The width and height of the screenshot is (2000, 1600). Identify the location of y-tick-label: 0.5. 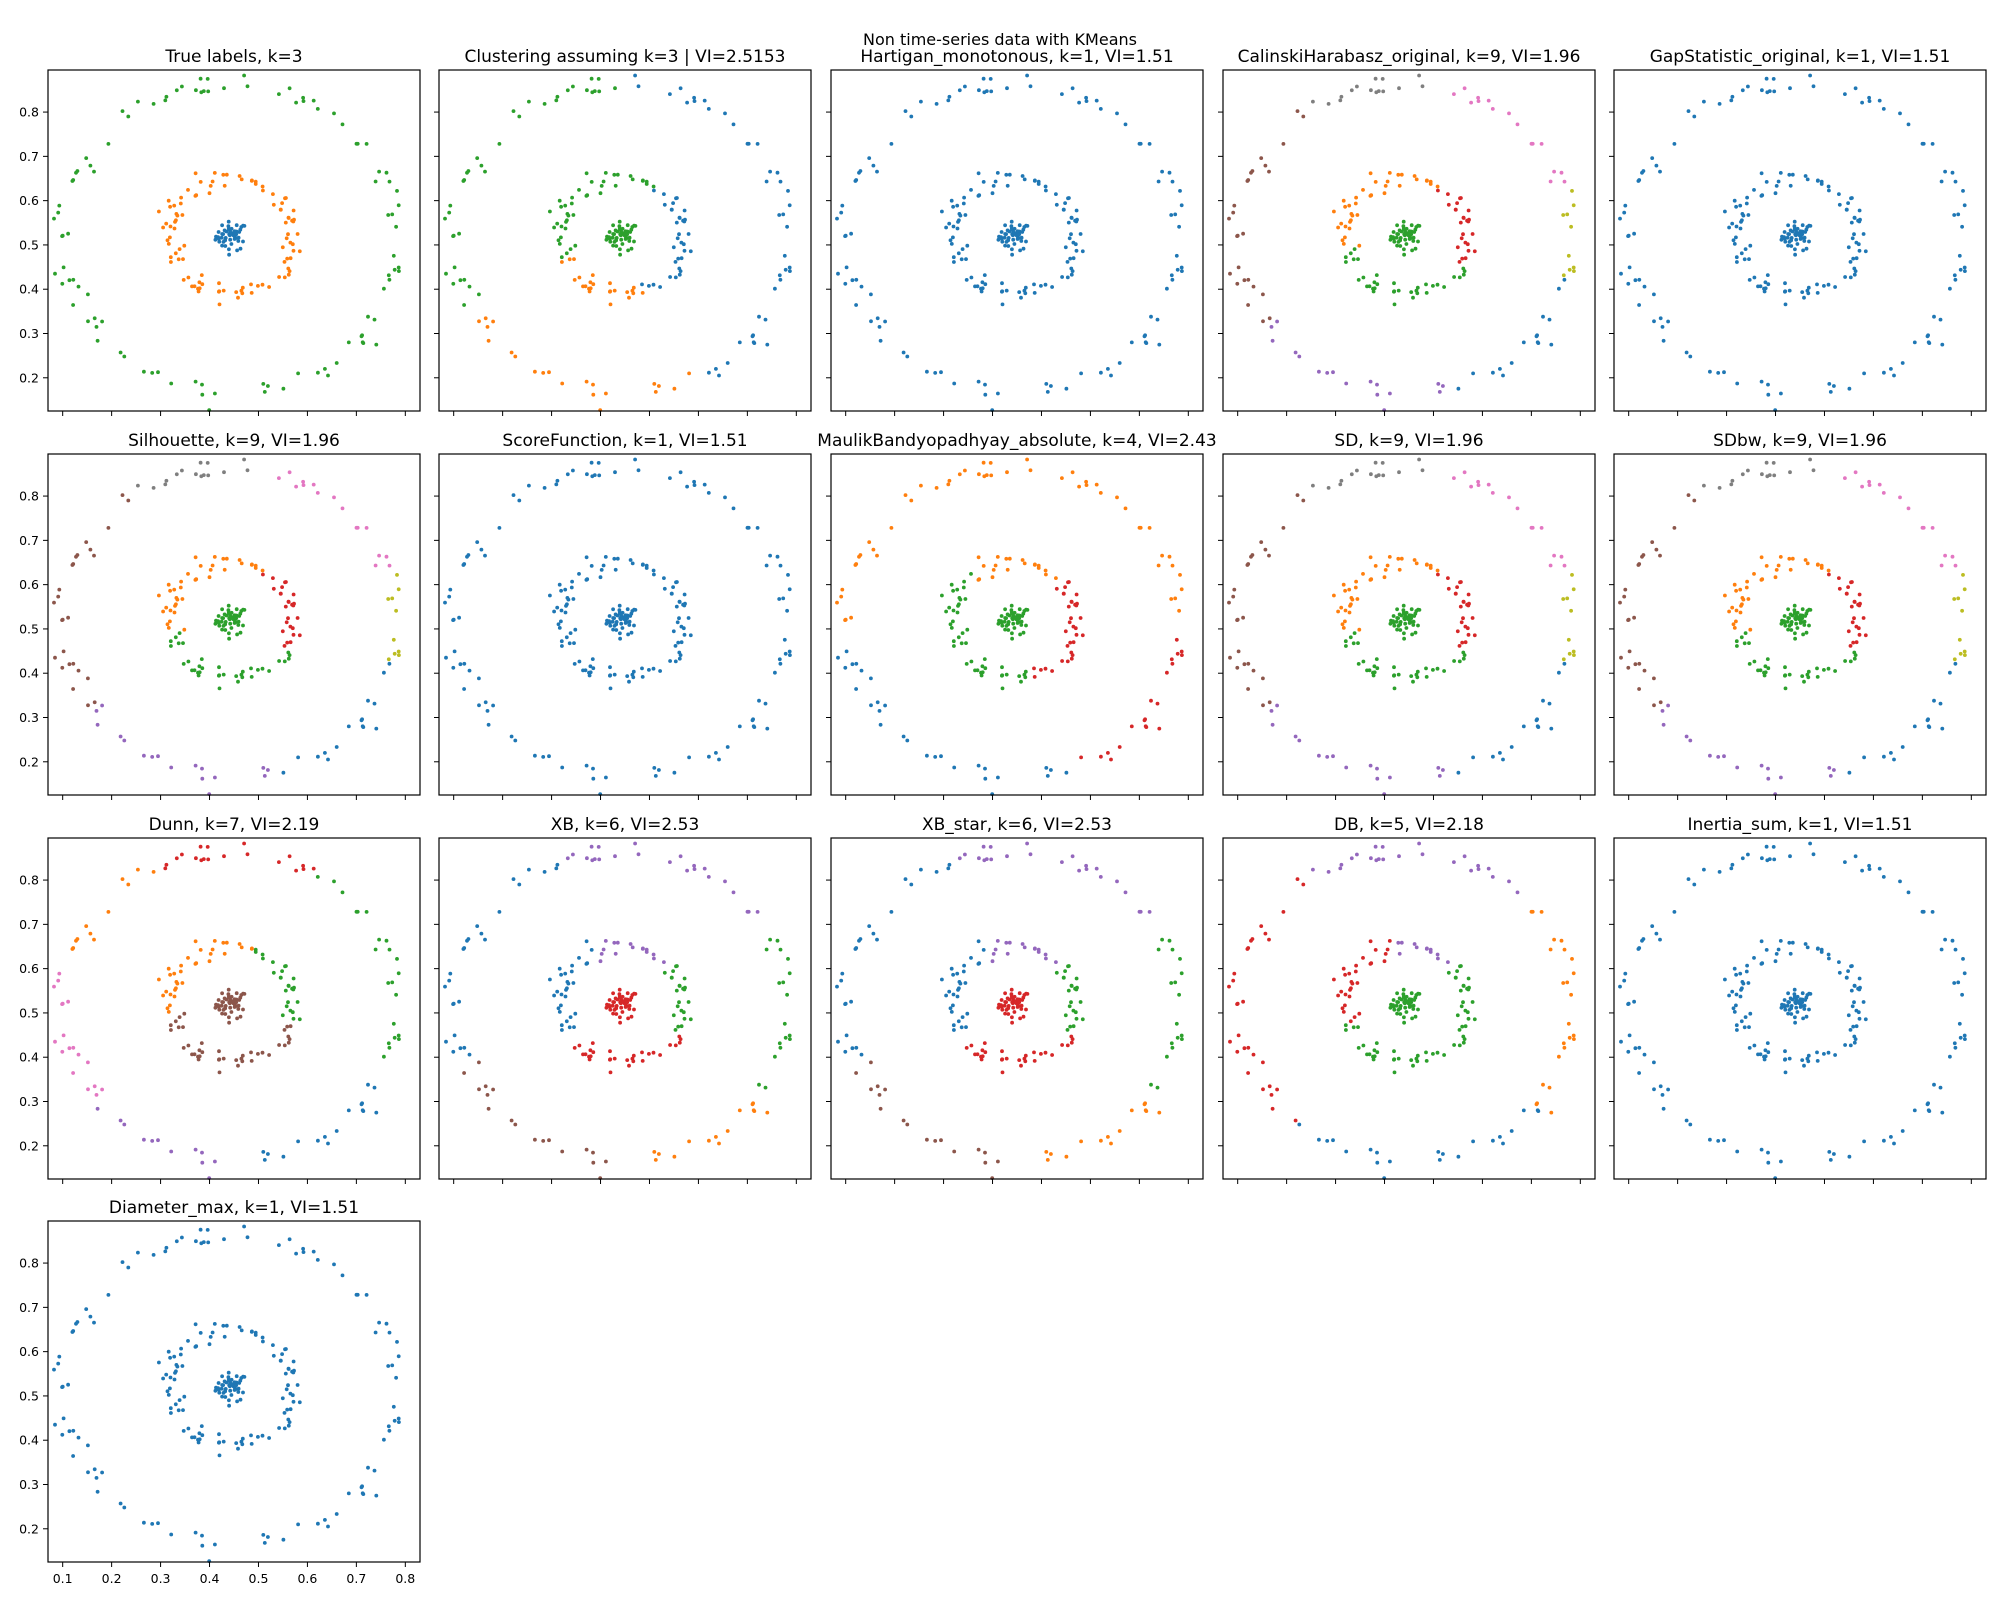
(29, 1395).